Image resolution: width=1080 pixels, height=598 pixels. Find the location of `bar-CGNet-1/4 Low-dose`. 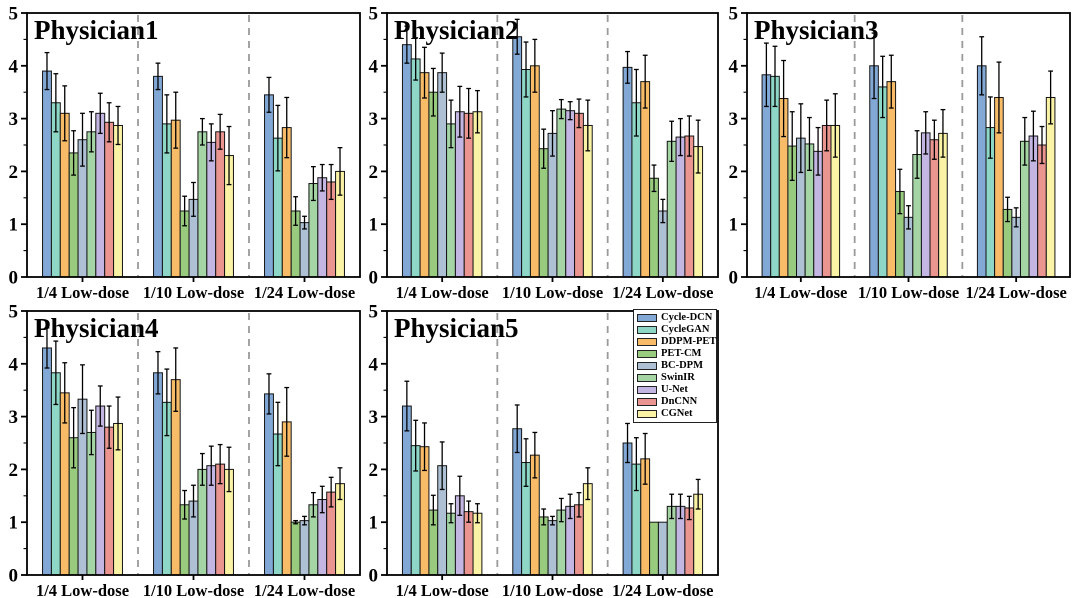

bar-CGNet-1/4 Low-dose is located at coordinates (118, 201).